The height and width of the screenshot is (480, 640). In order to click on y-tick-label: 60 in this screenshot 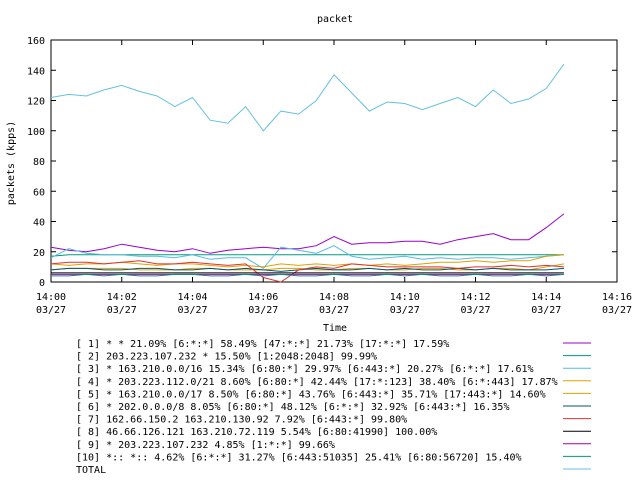, I will do `click(39, 192)`.